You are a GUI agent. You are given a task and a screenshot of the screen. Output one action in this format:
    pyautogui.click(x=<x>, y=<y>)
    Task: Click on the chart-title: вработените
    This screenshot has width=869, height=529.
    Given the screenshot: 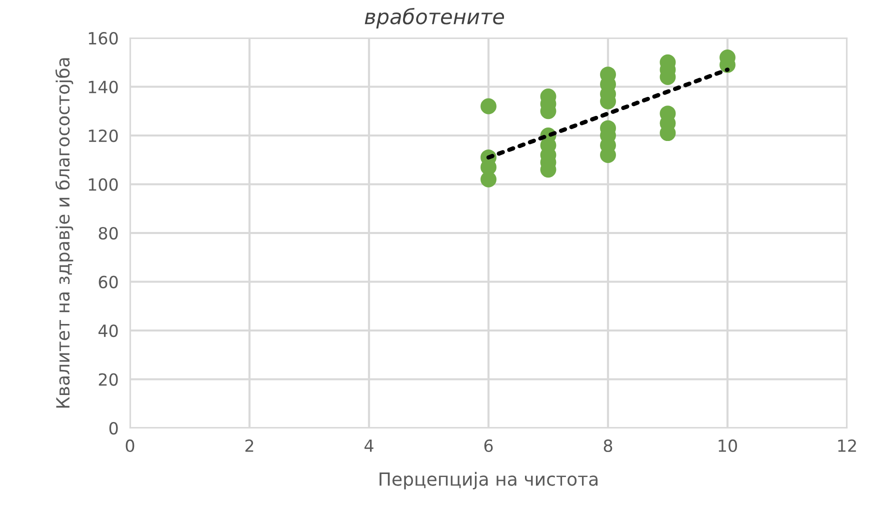 What is the action you would take?
    pyautogui.click(x=434, y=18)
    